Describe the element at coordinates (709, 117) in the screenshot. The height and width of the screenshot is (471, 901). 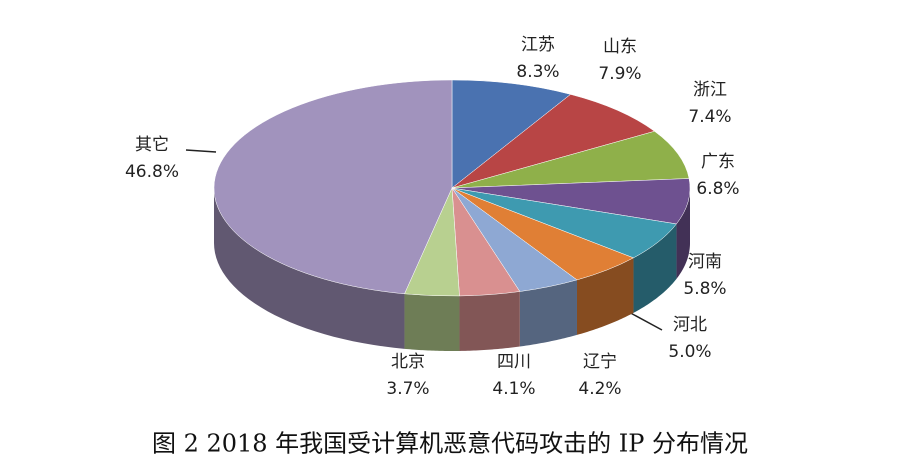
I see `value-label: 7.4%` at that location.